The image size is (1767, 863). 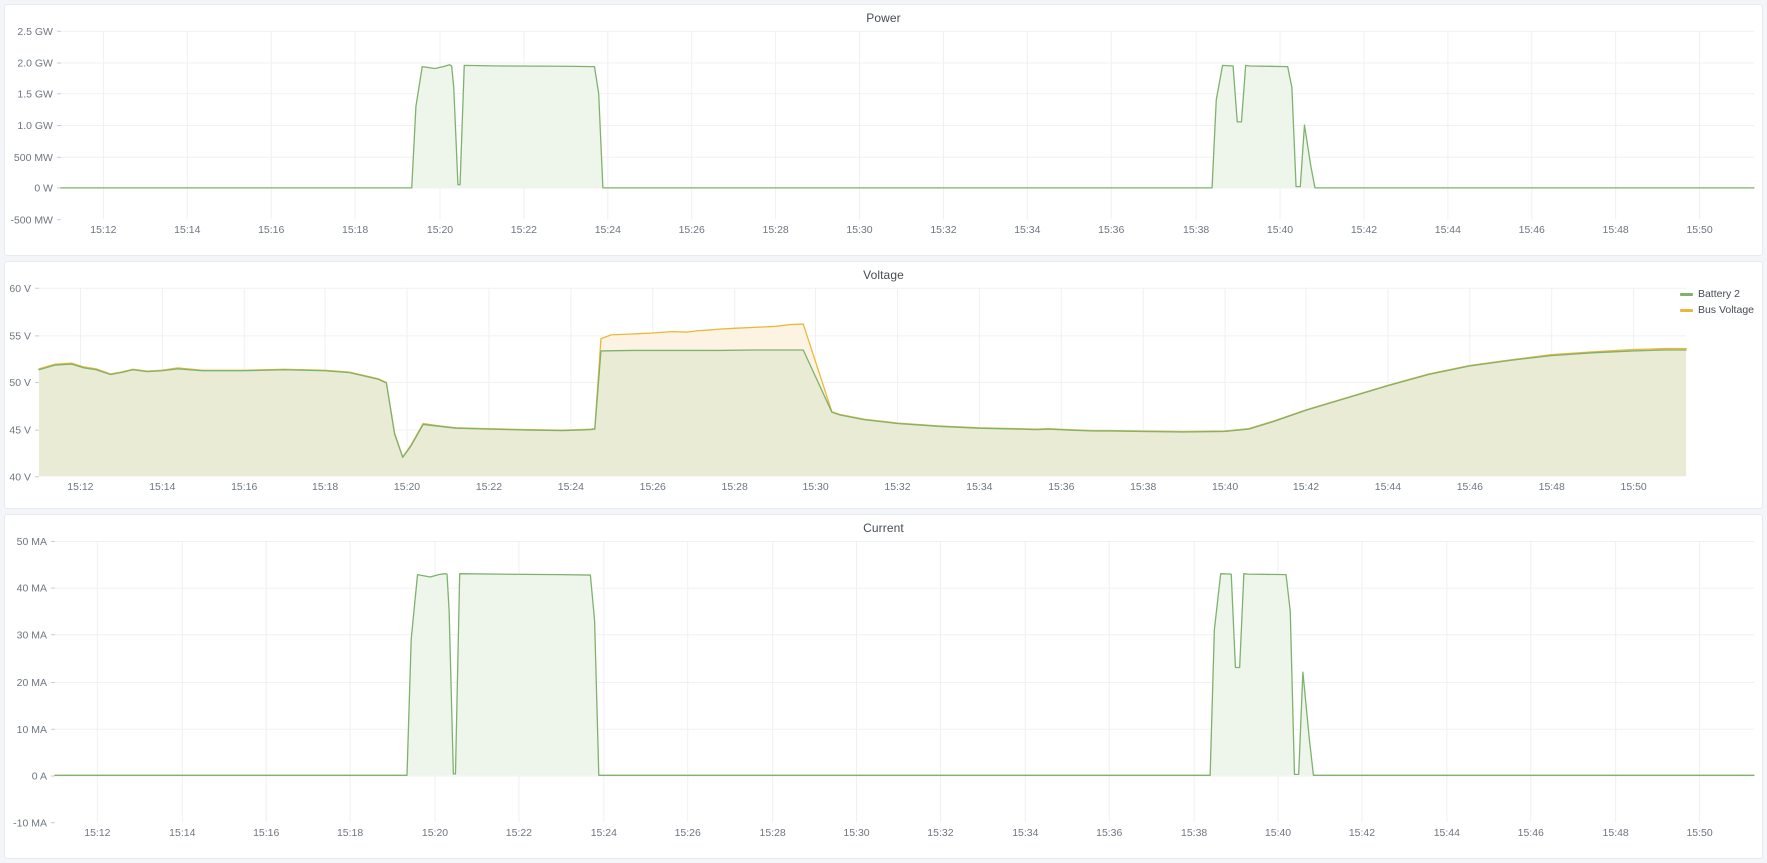 I want to click on y-axis-tick-label: 1.5 GW, so click(x=35, y=94).